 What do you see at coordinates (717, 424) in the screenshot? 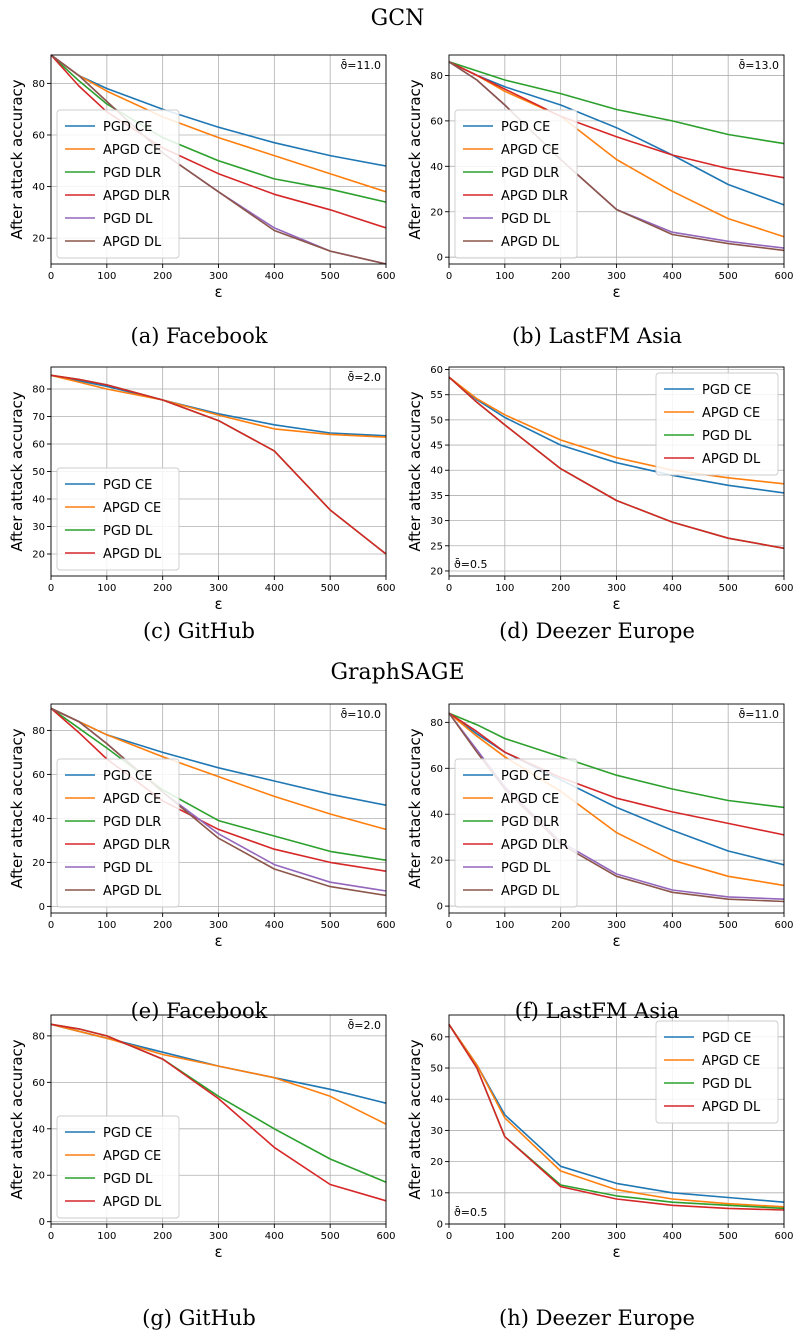
I see `legend: PGD CE APGD CE PGD DL APGD DL` at bounding box center [717, 424].